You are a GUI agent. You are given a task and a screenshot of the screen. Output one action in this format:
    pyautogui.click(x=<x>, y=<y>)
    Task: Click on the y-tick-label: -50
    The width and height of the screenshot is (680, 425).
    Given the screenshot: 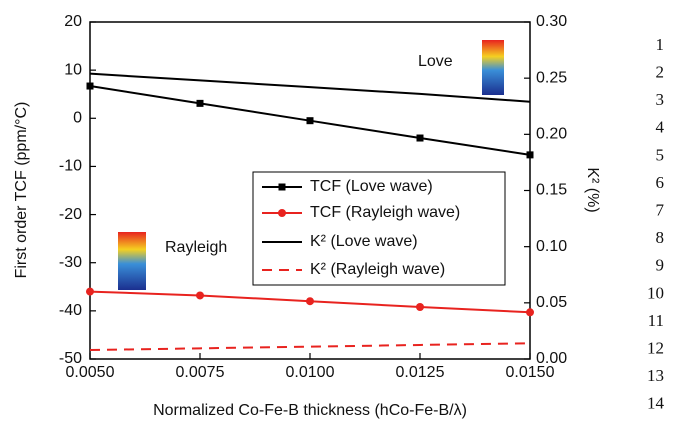 What is the action you would take?
    pyautogui.click(x=70, y=358)
    